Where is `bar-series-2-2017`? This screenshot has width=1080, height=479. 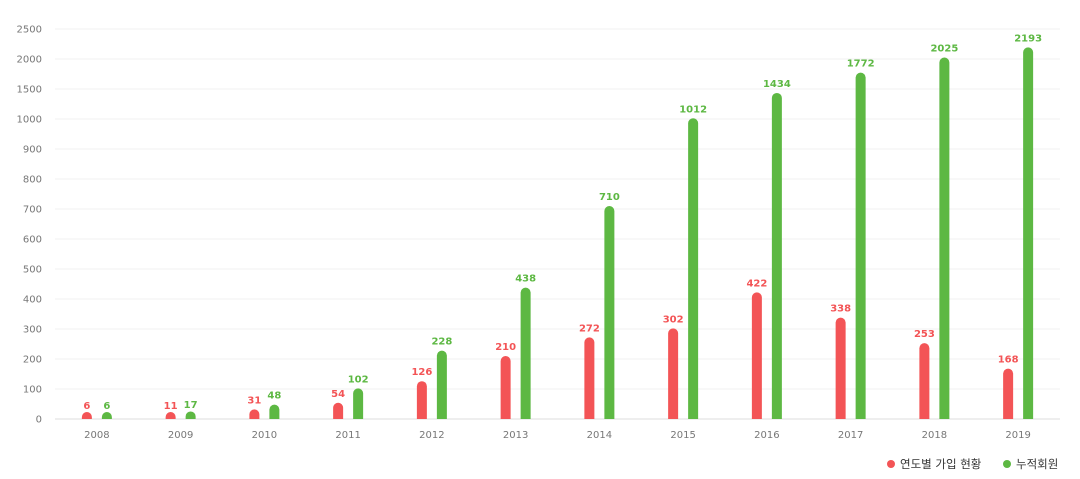
bar-series-2-2017 is located at coordinates (860, 246).